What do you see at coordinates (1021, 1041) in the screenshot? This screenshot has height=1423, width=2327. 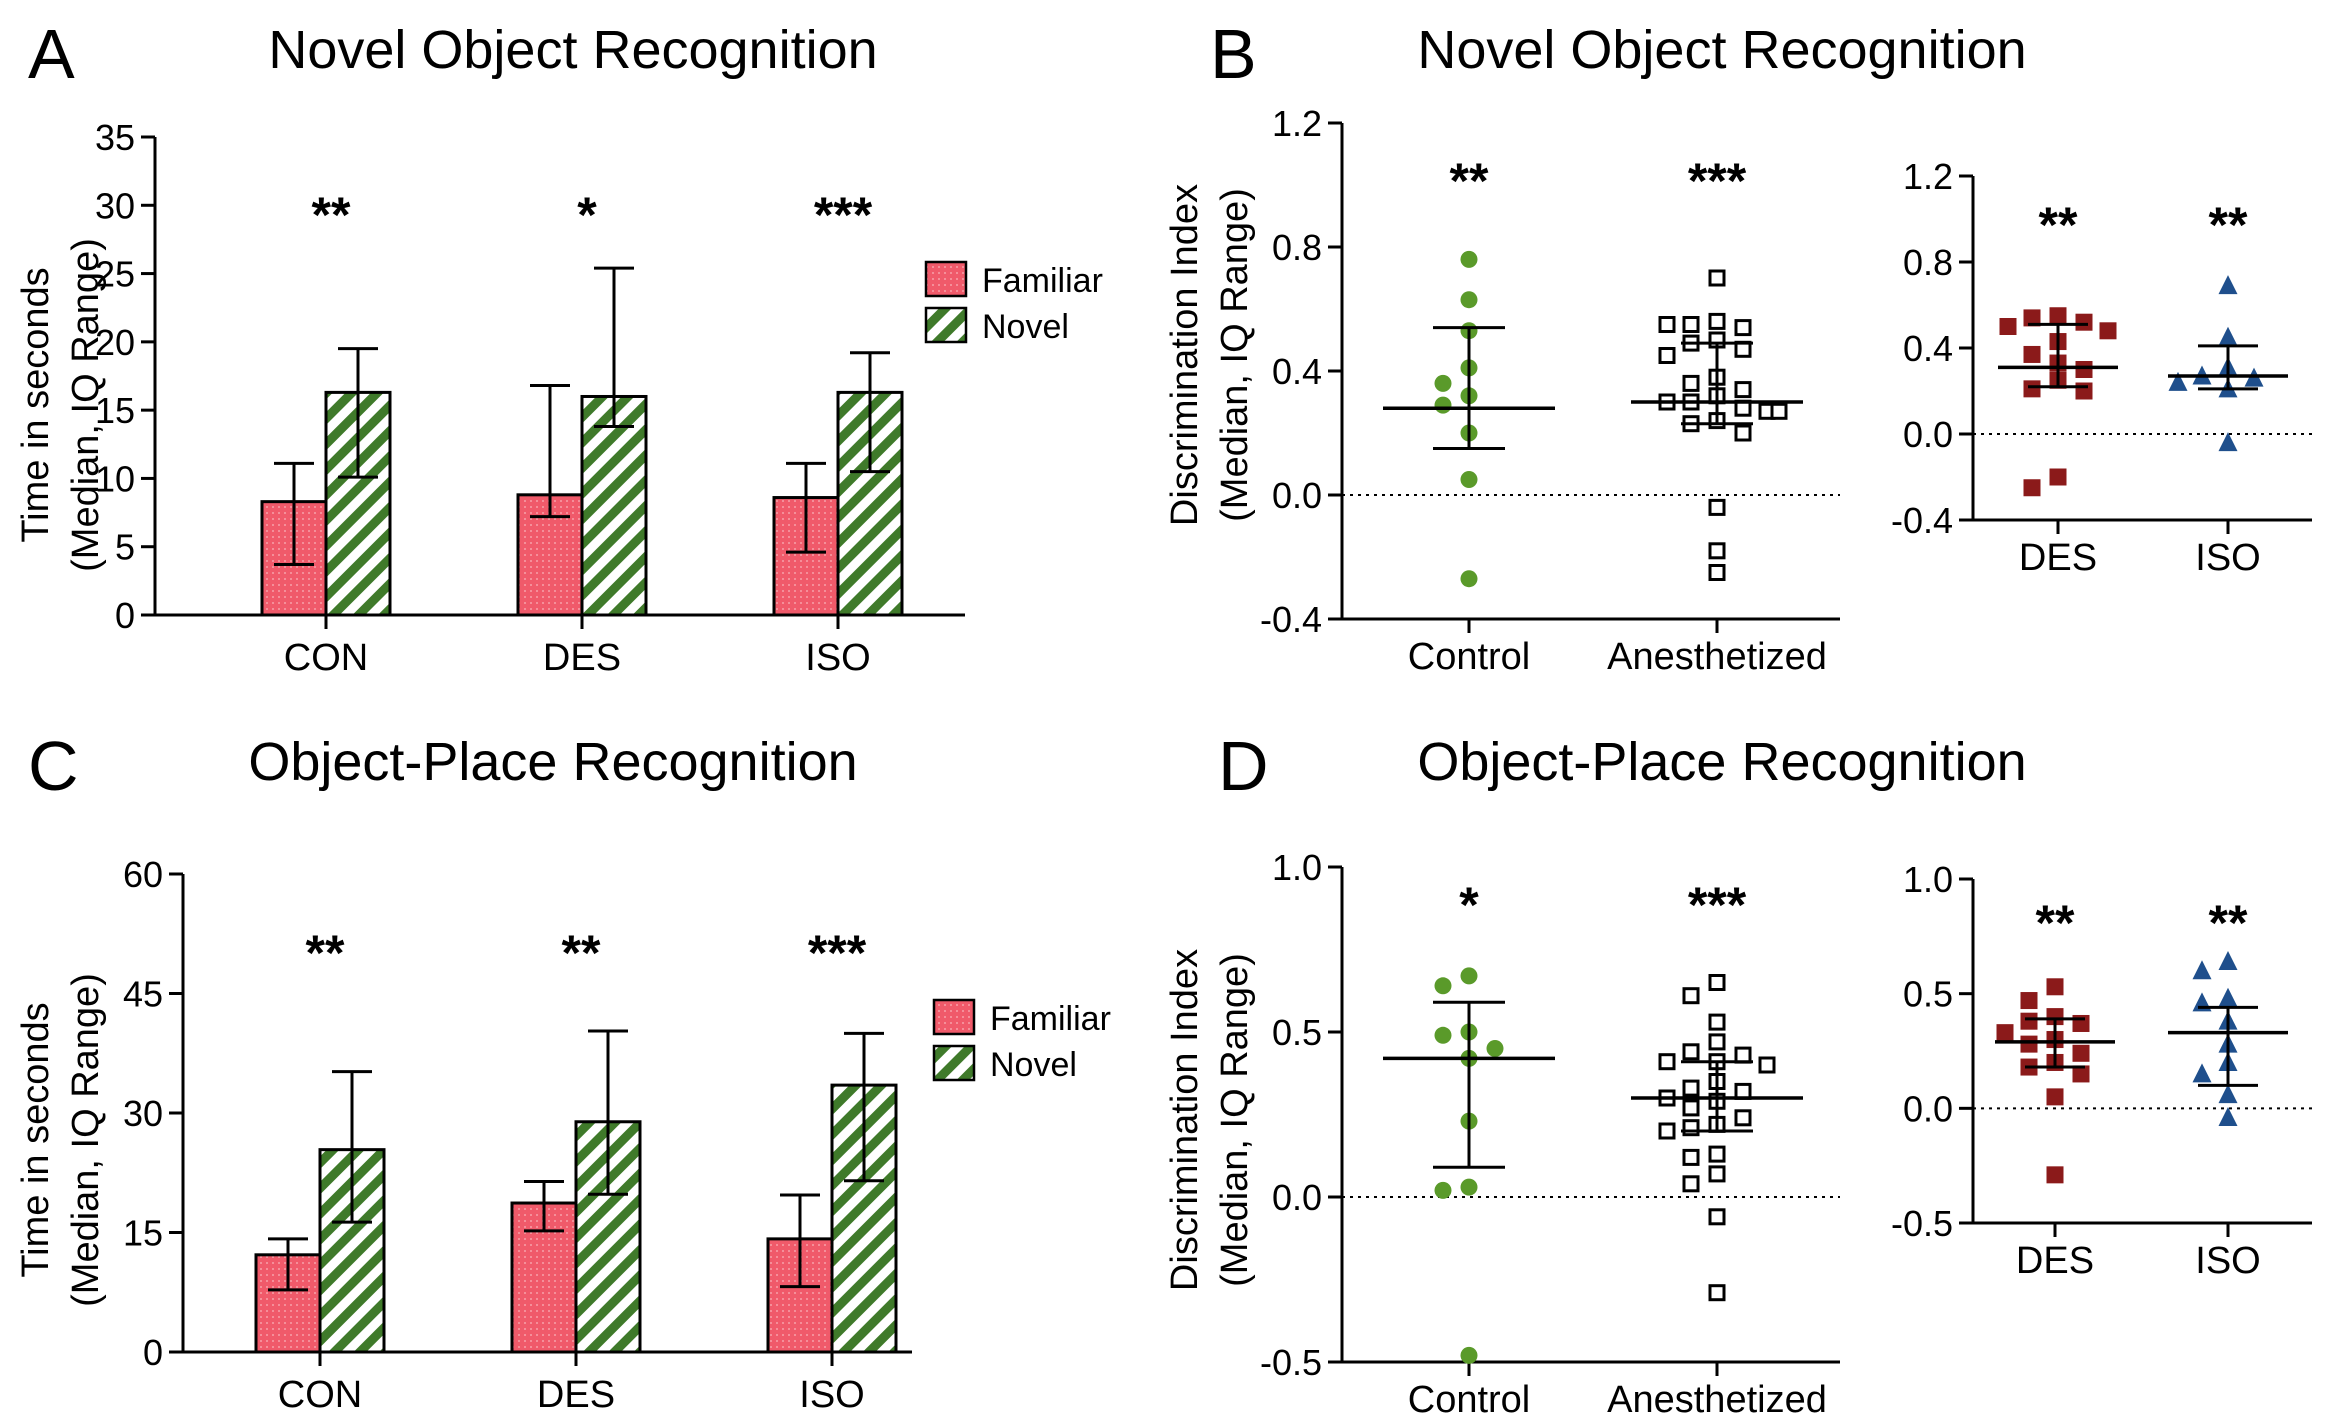 I see `panel-c-legend: Familiar Novel` at bounding box center [1021, 1041].